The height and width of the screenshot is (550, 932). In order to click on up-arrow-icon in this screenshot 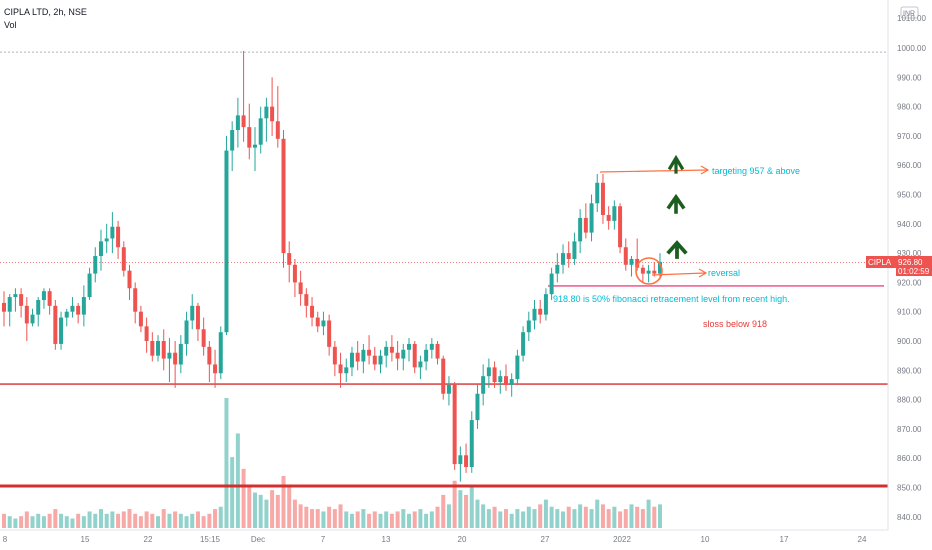, I will do `click(677, 249)`.